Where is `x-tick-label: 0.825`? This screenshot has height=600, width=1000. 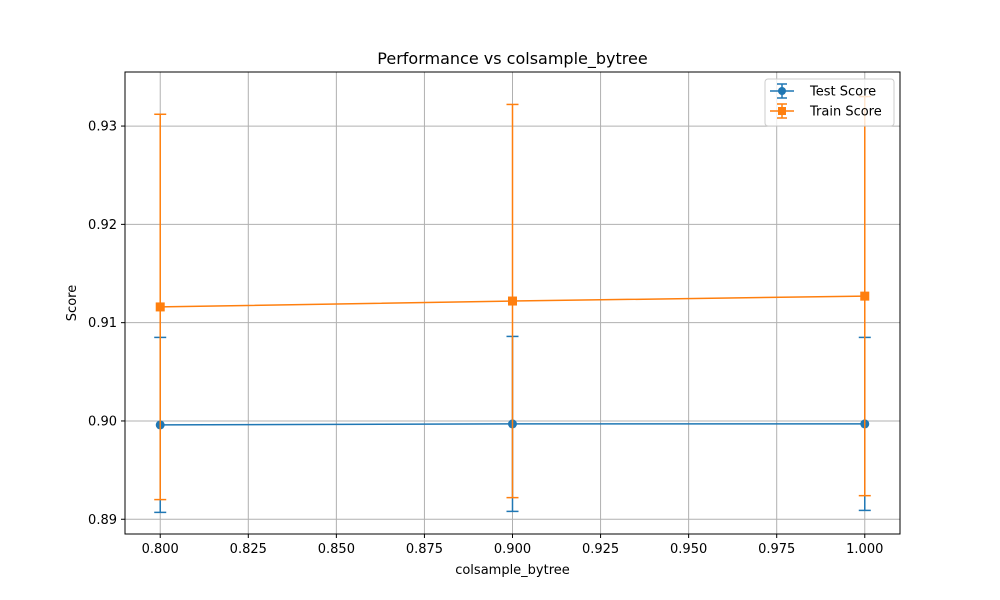
x-tick-label: 0.825 is located at coordinates (248, 549).